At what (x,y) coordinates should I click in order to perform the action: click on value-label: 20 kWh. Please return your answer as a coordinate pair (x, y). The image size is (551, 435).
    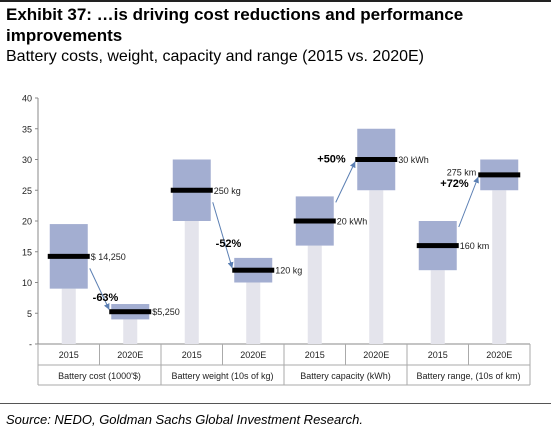
    Looking at the image, I should click on (352, 222).